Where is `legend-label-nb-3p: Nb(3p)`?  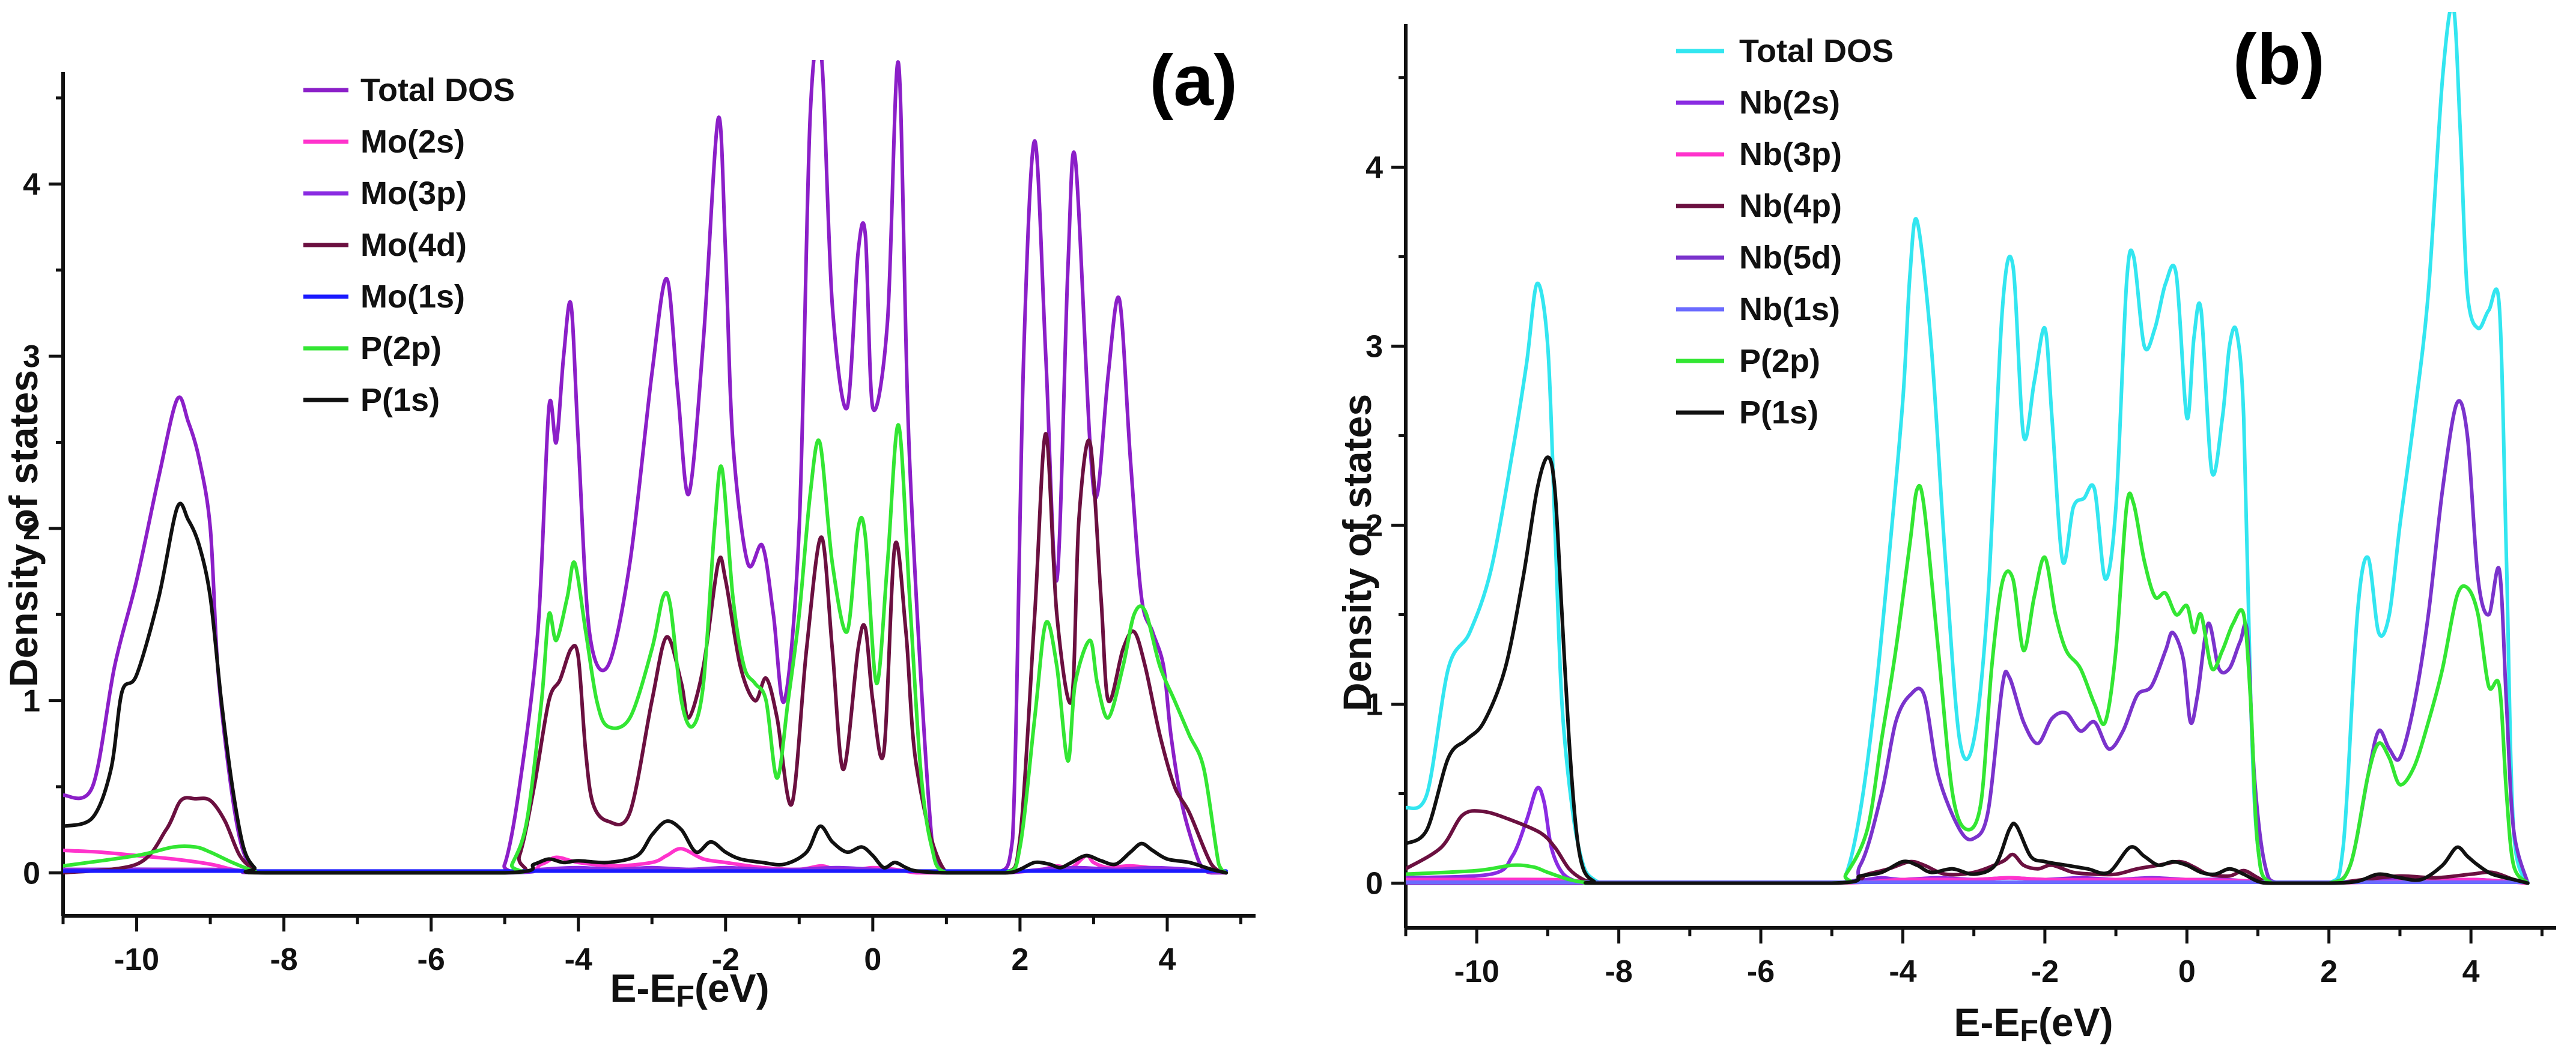
legend-label-nb-3p: Nb(3p) is located at coordinates (1791, 154).